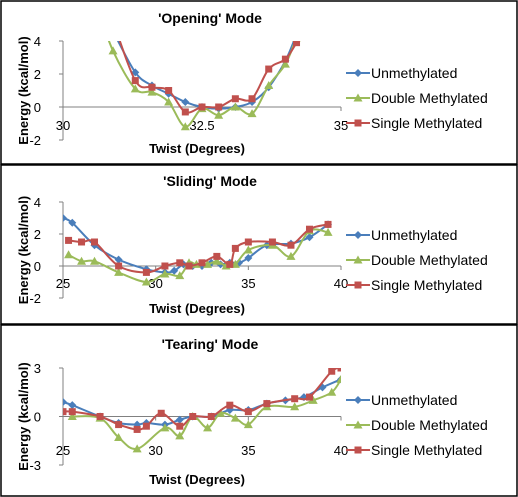 The height and width of the screenshot is (497, 518). Describe the element at coordinates (35, 140) in the screenshot. I see `y-tick-label: -2` at that location.